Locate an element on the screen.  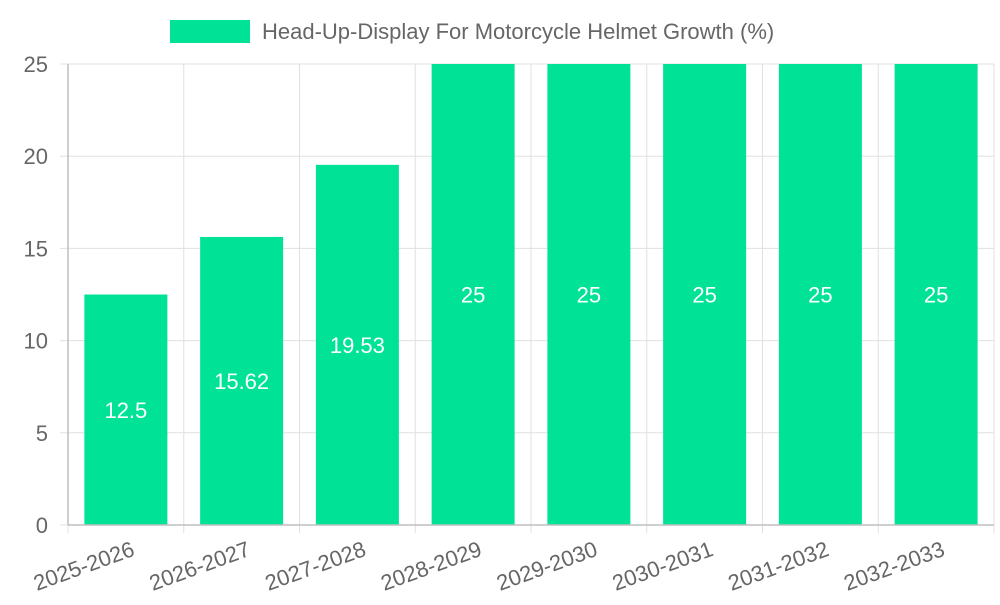
y-tick-label: 15 is located at coordinates (36, 248).